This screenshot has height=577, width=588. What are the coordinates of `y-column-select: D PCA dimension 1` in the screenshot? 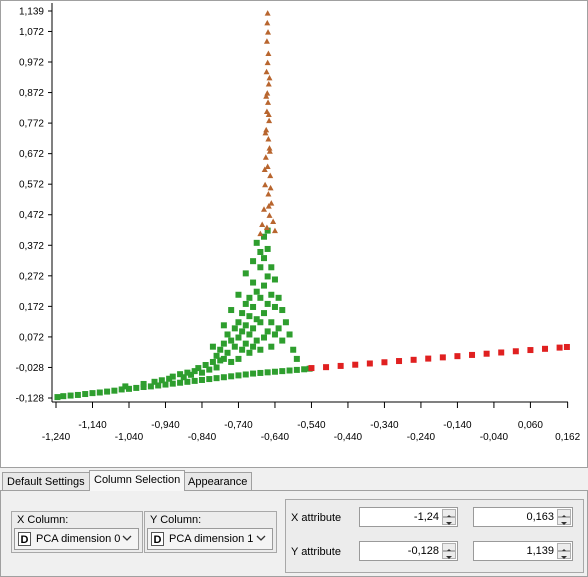 It's located at (210, 539).